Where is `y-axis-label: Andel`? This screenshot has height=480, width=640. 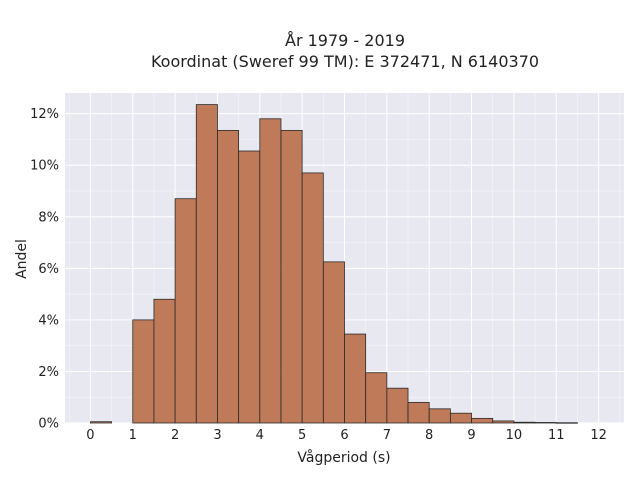 y-axis-label: Andel is located at coordinates (22, 259).